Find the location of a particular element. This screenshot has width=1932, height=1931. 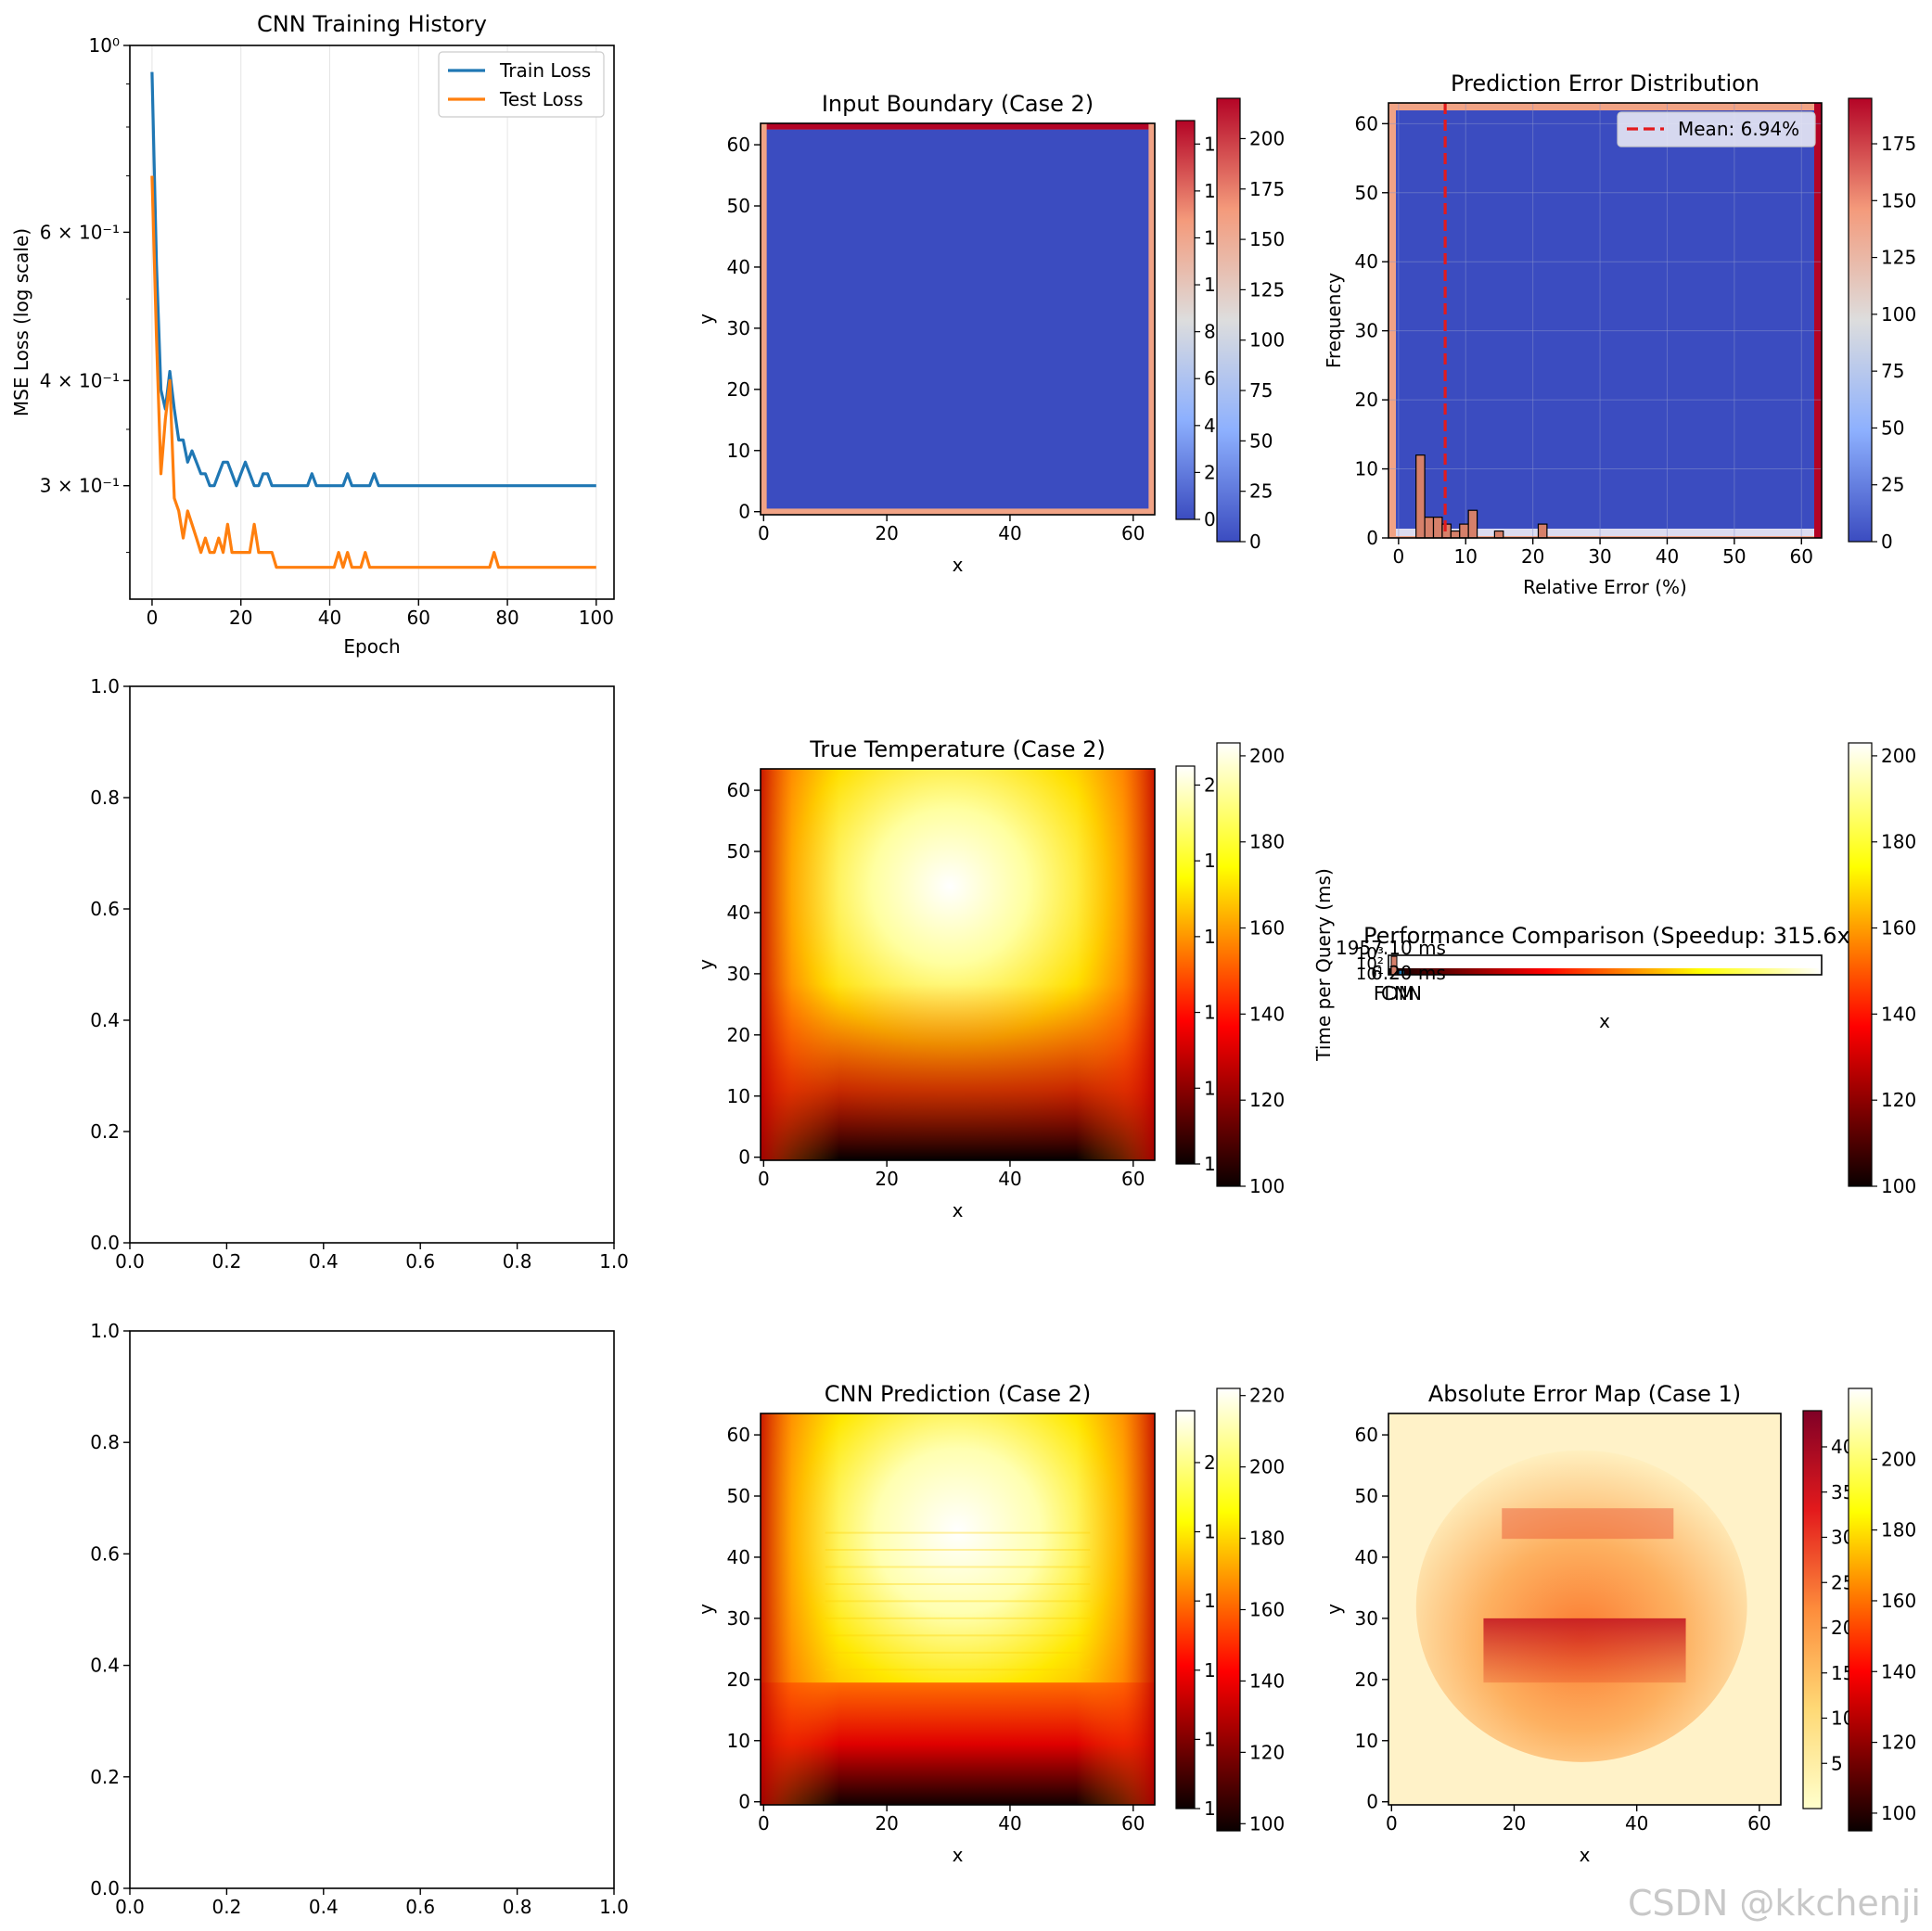

y-tick-label: 4 × 10⁻¹ is located at coordinates (80, 380).